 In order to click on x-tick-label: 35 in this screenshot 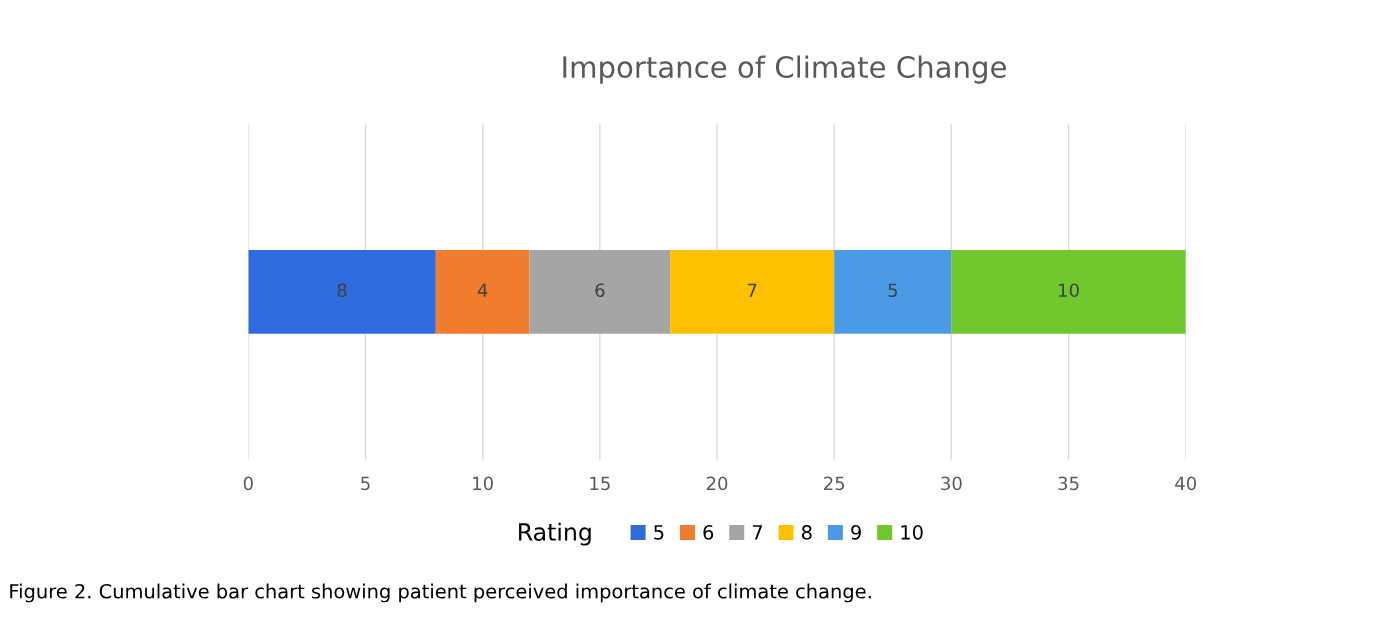, I will do `click(1068, 483)`.